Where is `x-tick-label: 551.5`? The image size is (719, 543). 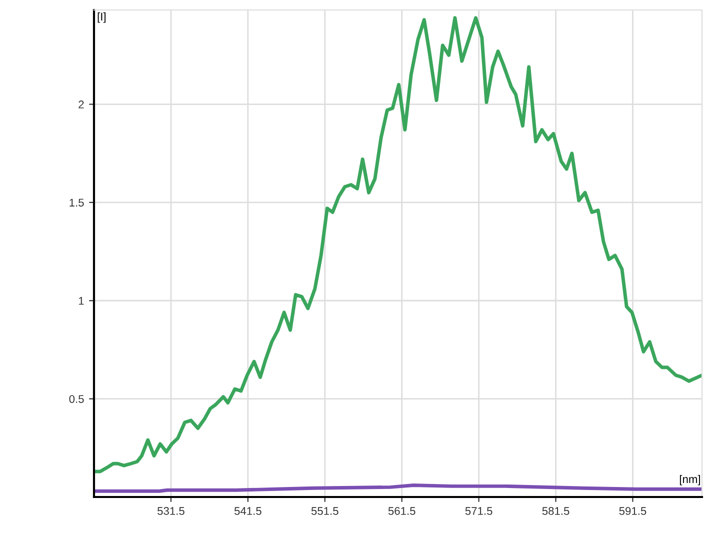 x-tick-label: 551.5 is located at coordinates (324, 511).